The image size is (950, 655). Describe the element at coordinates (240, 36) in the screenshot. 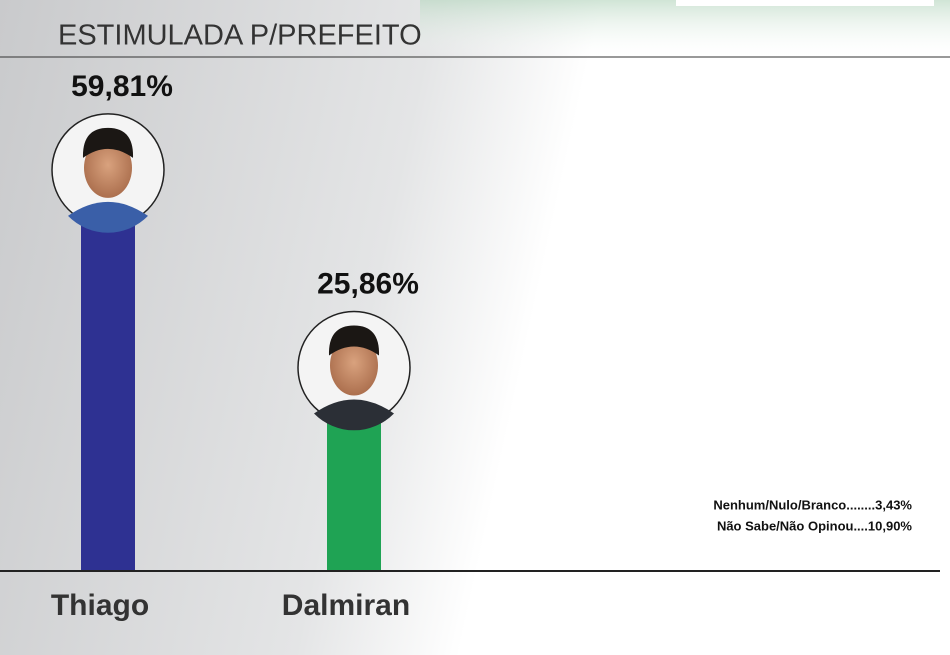

I see `chart-title: ESTIMULADA P/PREFEITO` at that location.